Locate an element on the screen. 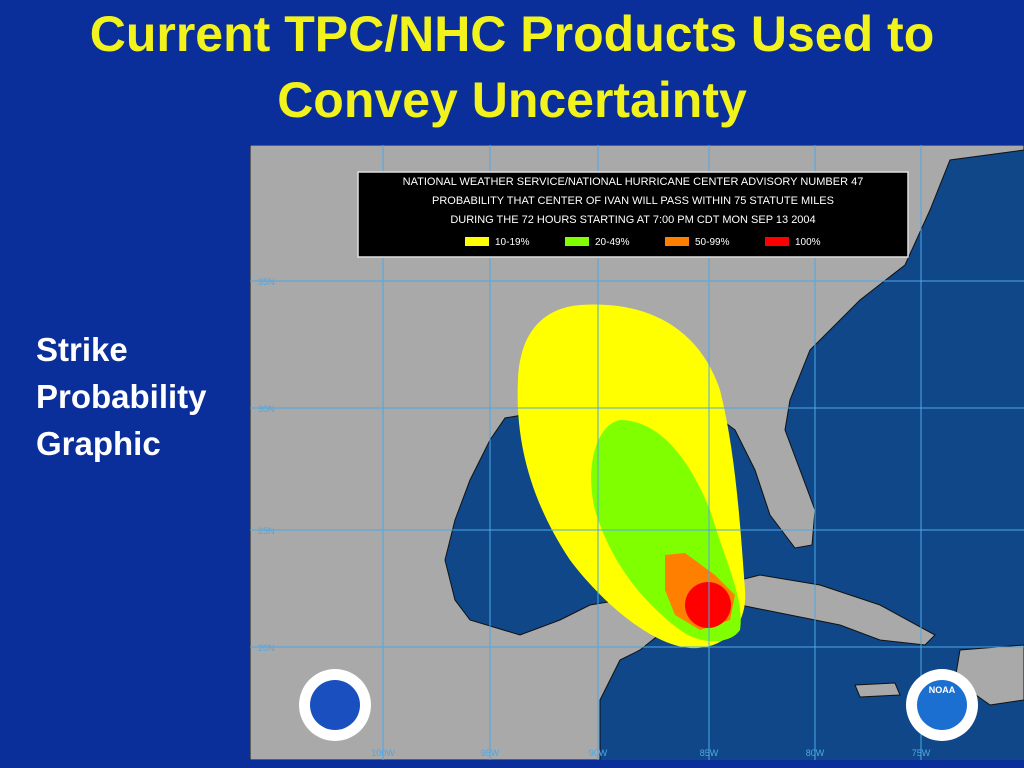 Image resolution: width=1024 pixels, height=768 pixels. lon-label: 80W is located at coordinates (815, 753).